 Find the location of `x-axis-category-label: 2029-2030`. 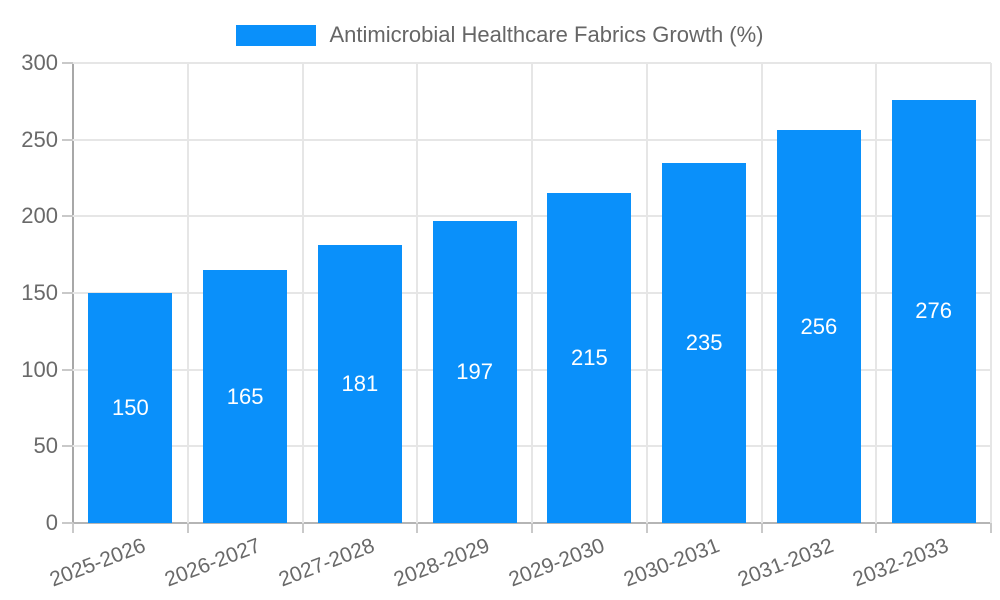

x-axis-category-label: 2029-2030 is located at coordinates (556, 563).